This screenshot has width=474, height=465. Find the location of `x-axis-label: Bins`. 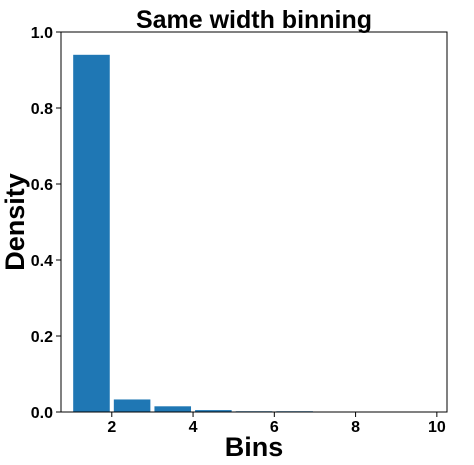

x-axis-label: Bins is located at coordinates (254, 446).